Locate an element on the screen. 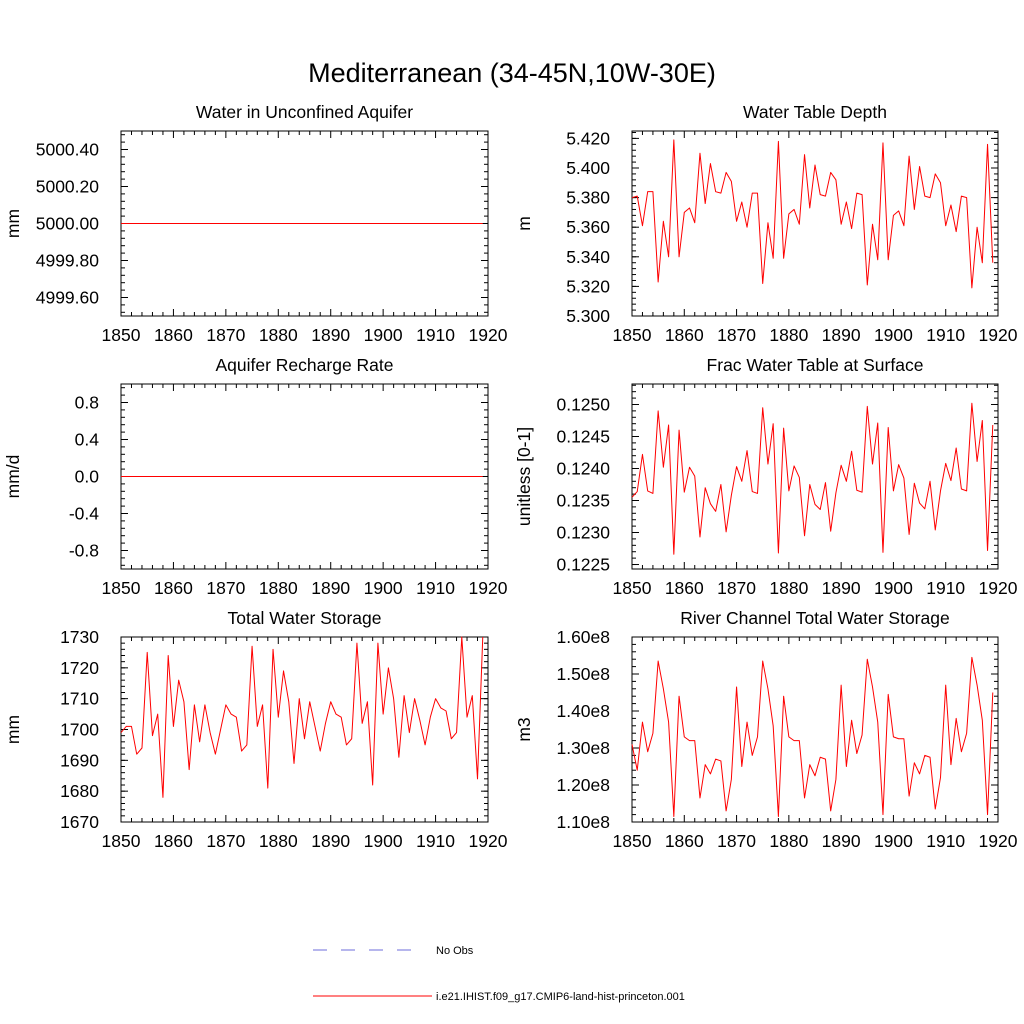 This screenshot has height=1024, width=1024. y-tick-label: 1.20e8 is located at coordinates (583, 785).